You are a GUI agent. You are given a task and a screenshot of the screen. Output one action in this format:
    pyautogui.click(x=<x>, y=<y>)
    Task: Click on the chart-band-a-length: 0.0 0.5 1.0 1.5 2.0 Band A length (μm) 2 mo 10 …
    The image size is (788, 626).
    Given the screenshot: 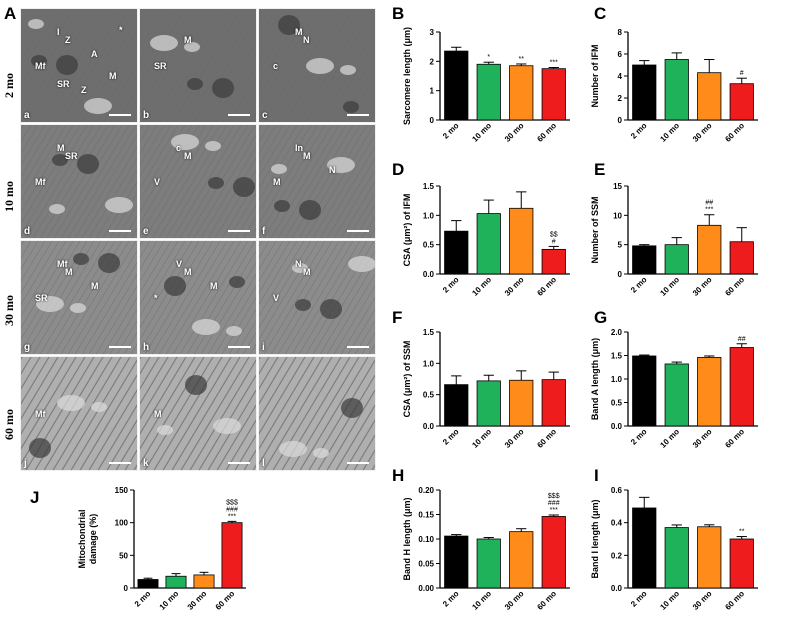 What is the action you would take?
    pyautogui.click(x=674, y=389)
    